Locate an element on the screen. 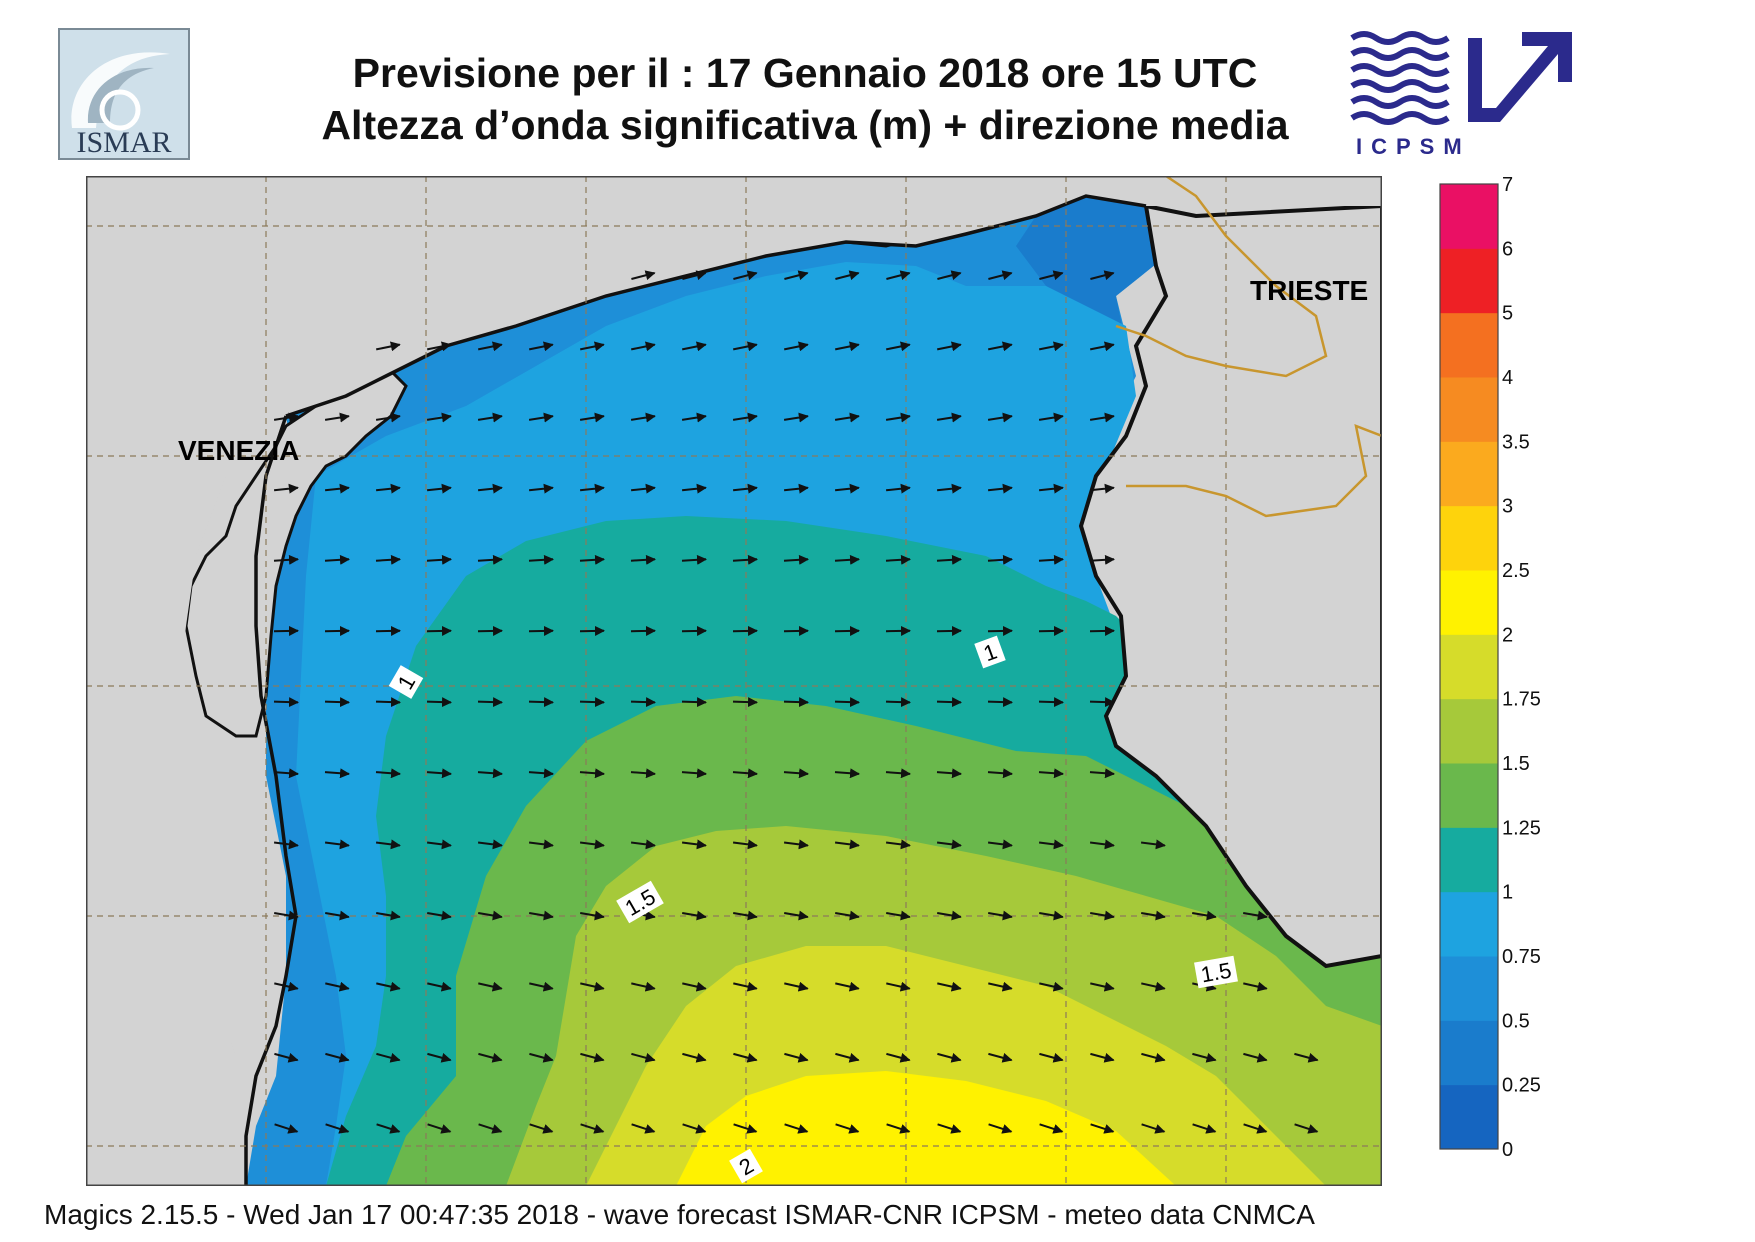 The width and height of the screenshot is (1755, 1242). colorbar-swatches is located at coordinates (1469, 667).